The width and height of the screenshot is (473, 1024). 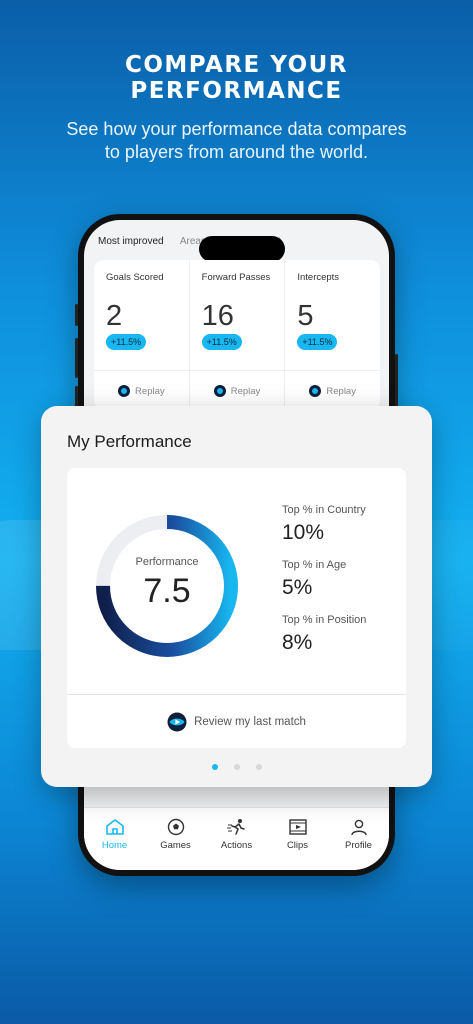 I want to click on card-title: My Performance, so click(x=129, y=441).